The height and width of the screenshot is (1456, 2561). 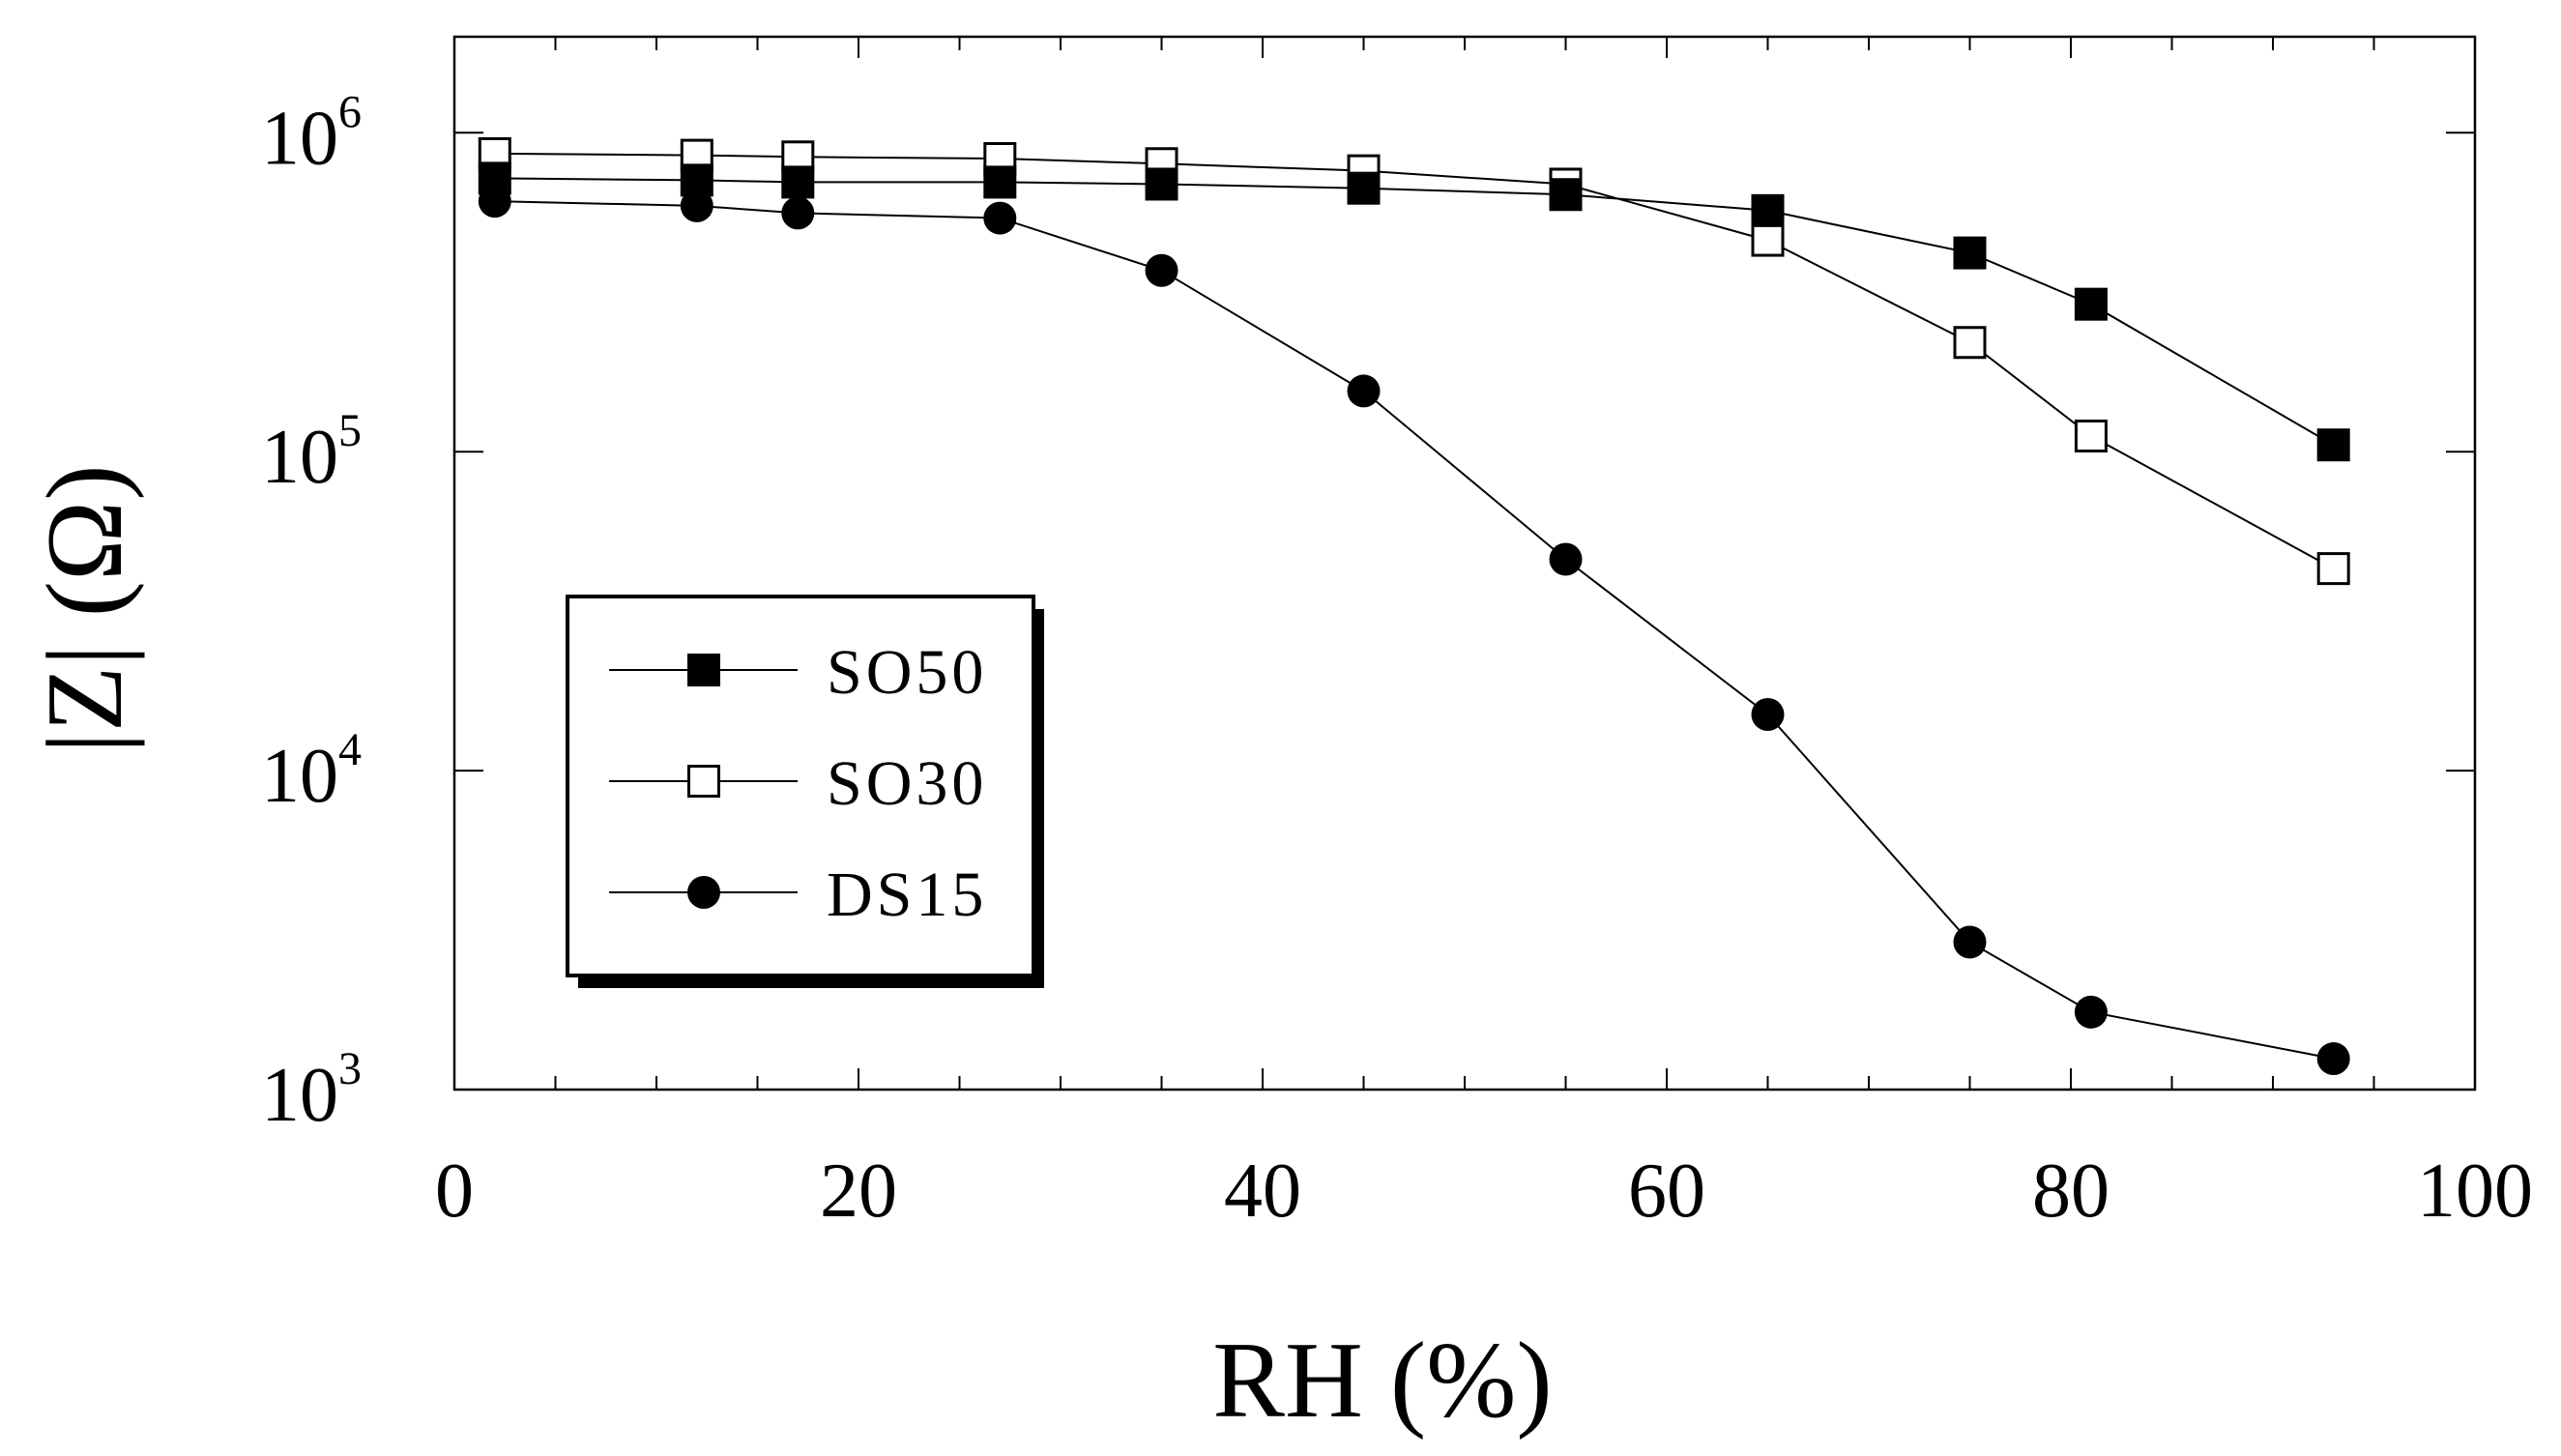 I want to click on x-axis-title: RH (%), so click(x=1382, y=1381).